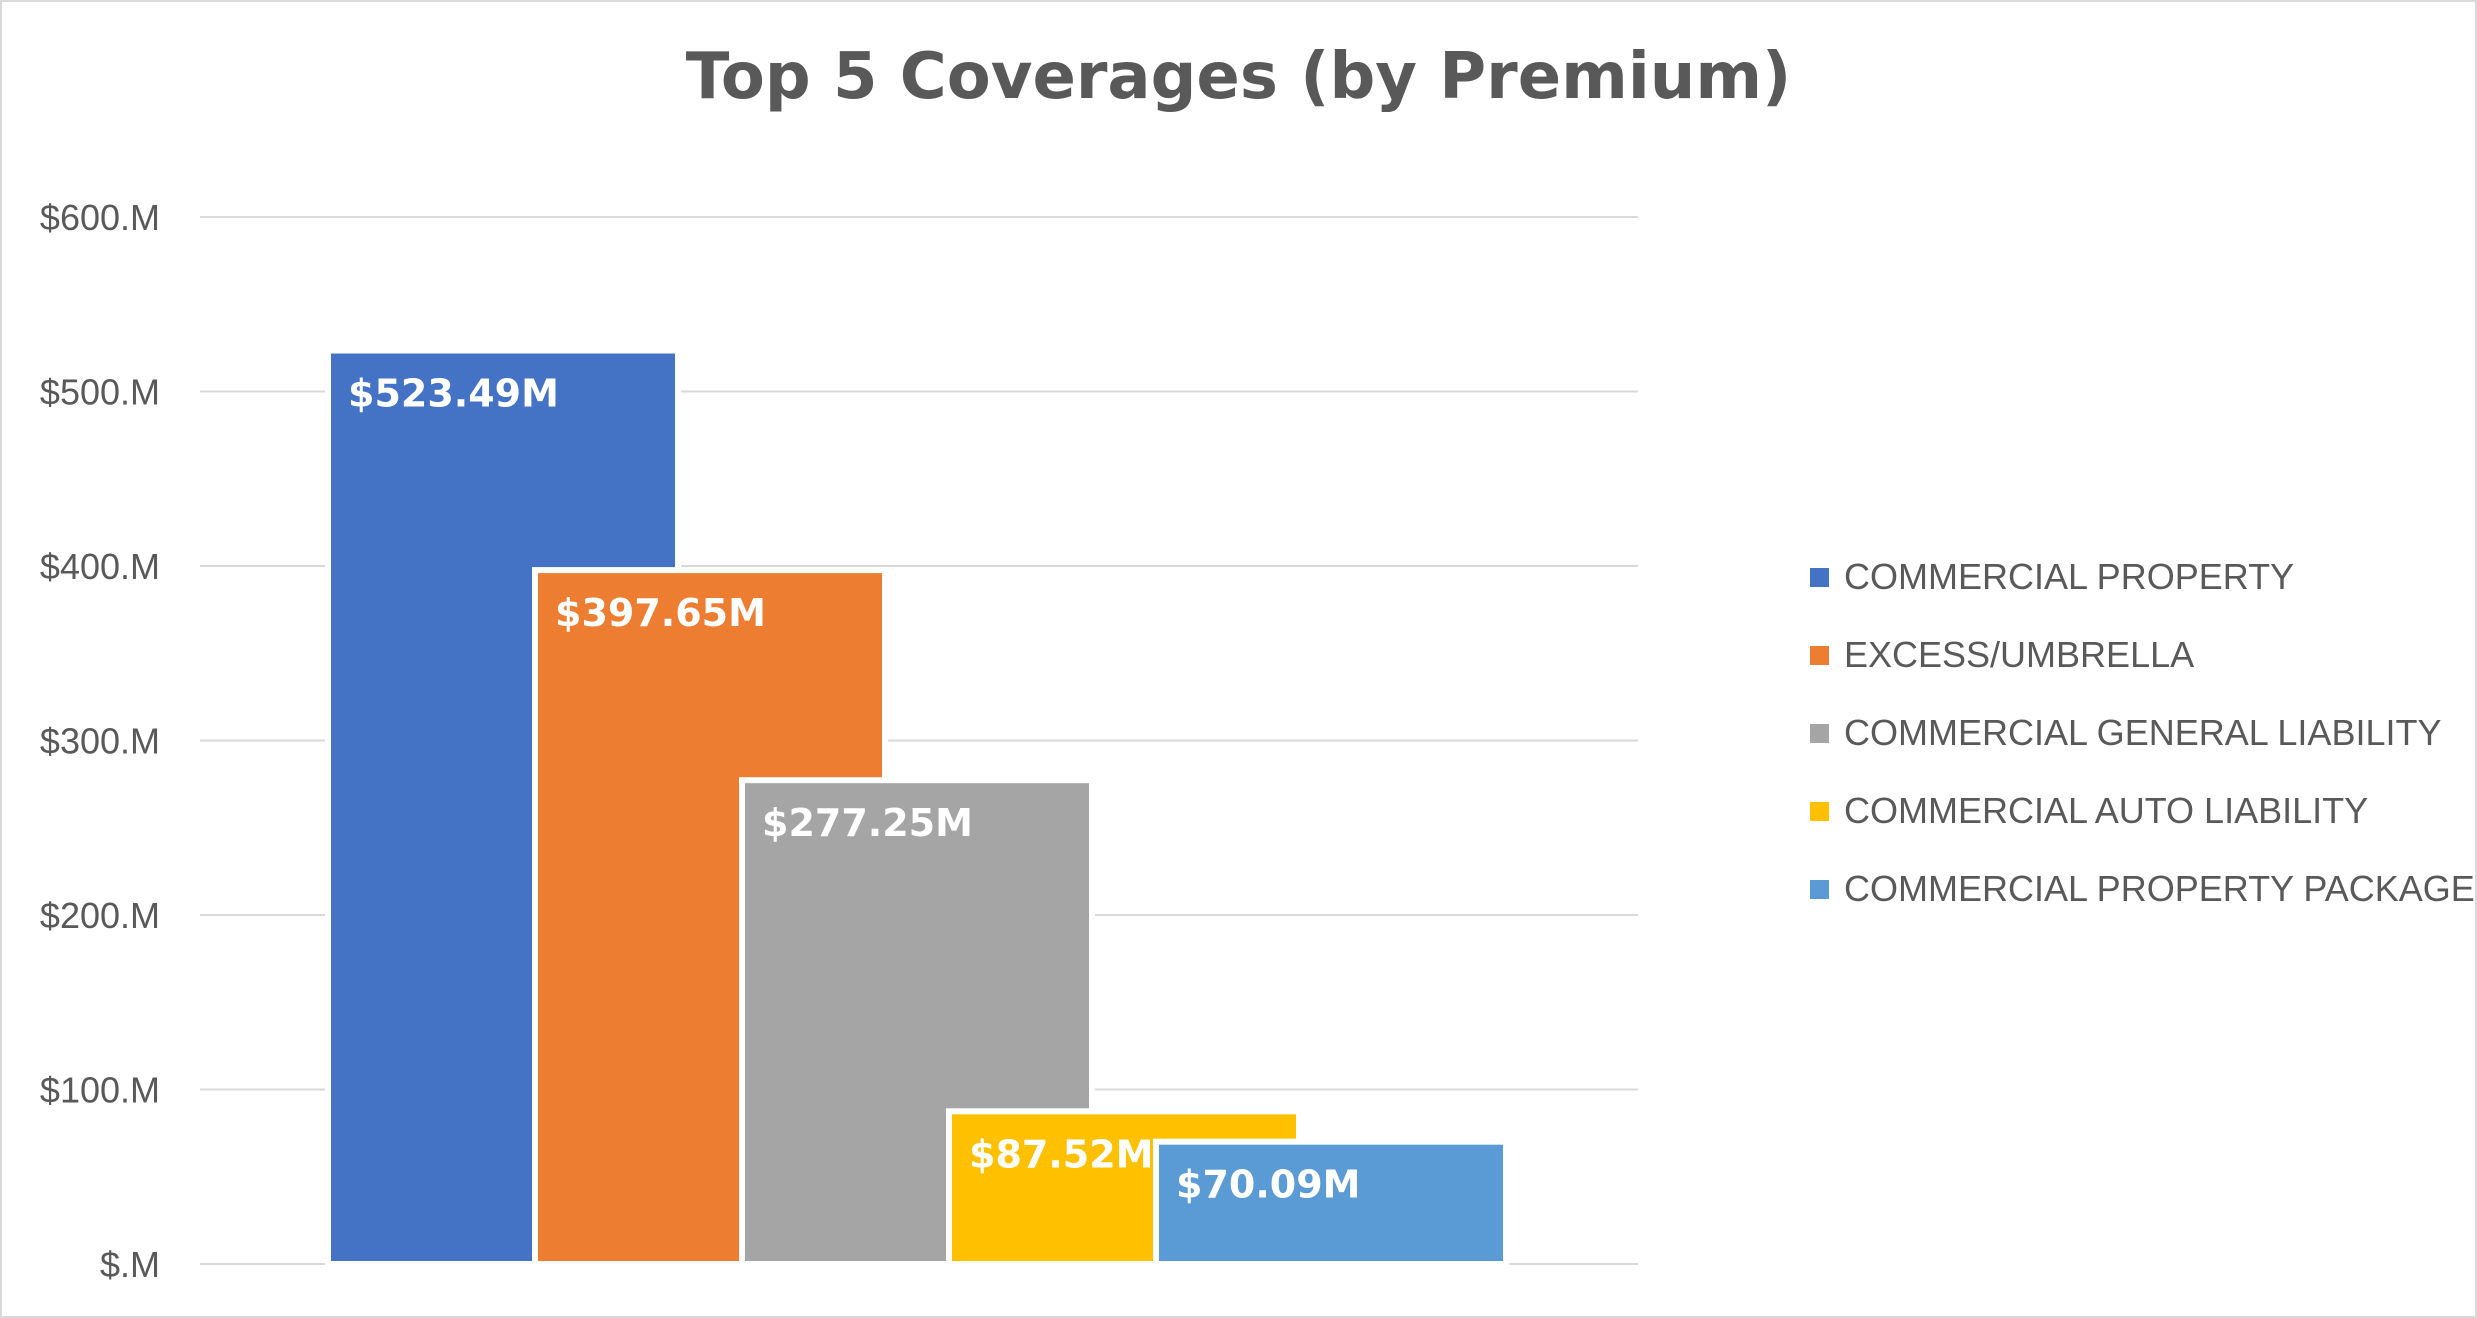 This screenshot has width=2477, height=1318. I want to click on legend-item: COMMERCIAL GENERAL LIABILITY, so click(2142, 733).